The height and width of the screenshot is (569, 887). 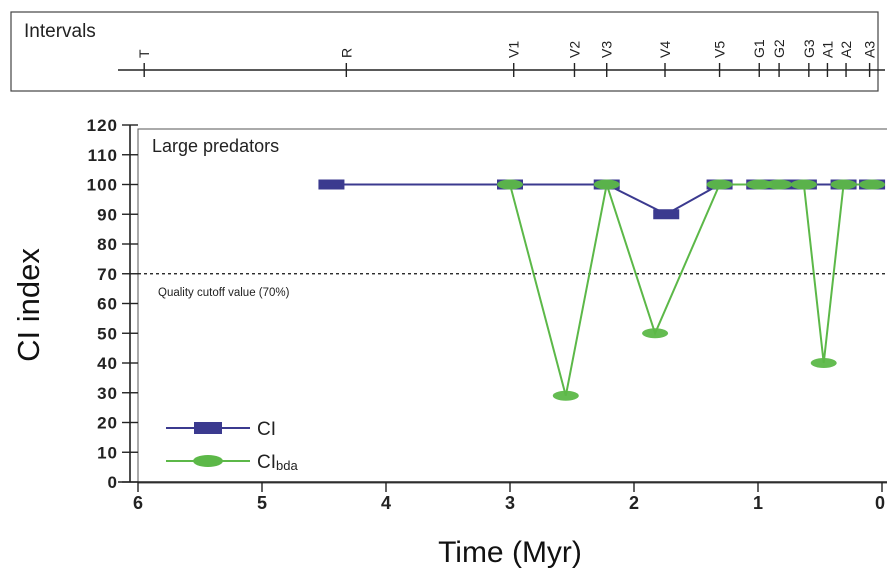 I want to click on y-axis: 0 10 20 30 40 50 60 70 80 90 100 110 120, so click(x=112, y=304).